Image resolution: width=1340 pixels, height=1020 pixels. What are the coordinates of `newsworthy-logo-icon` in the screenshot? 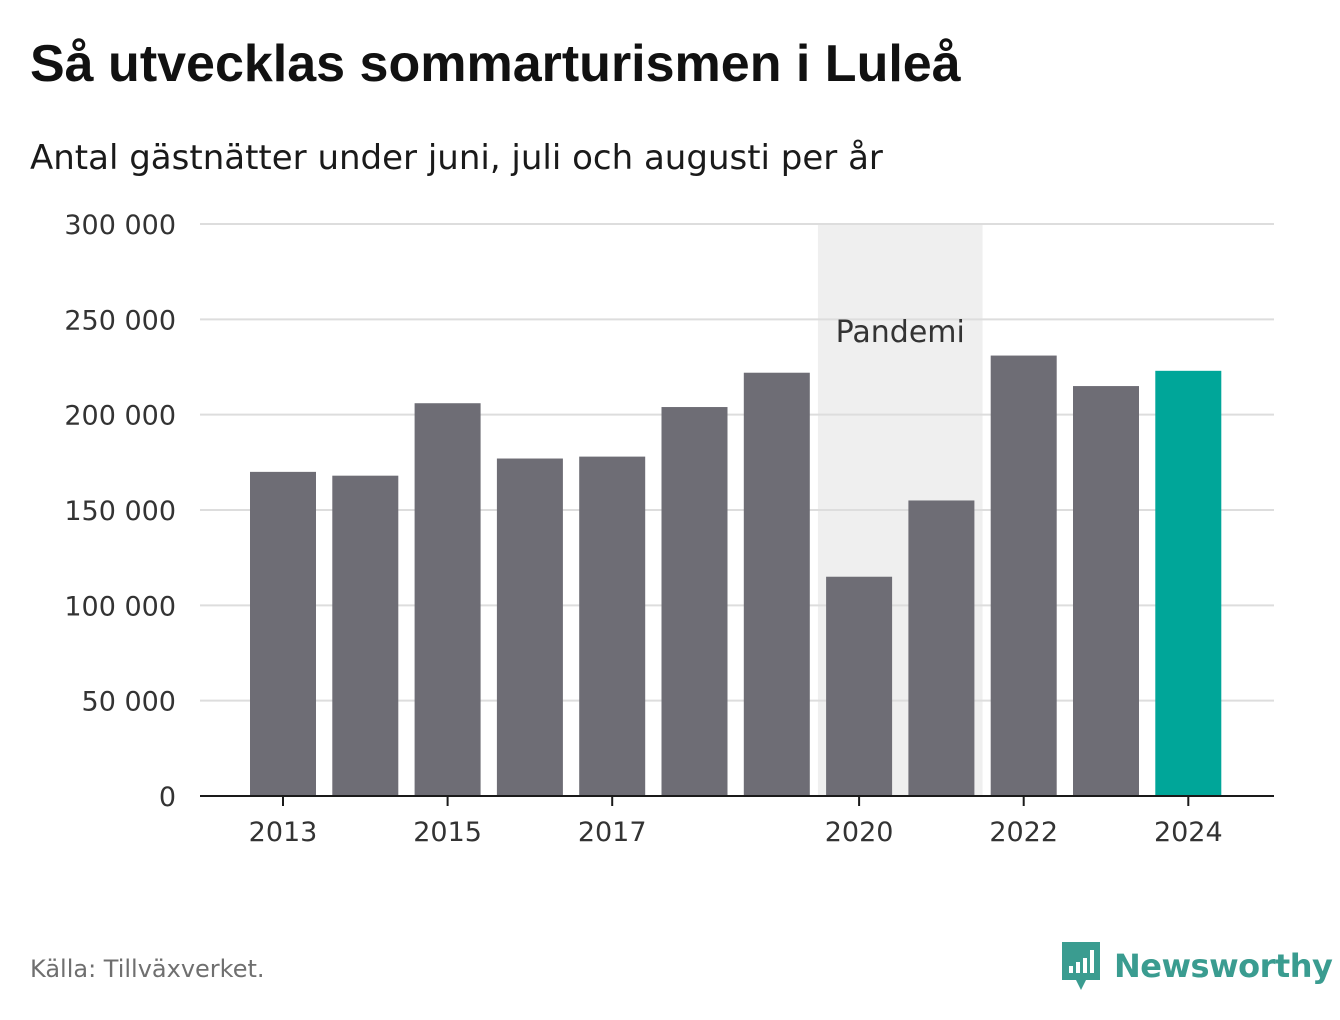 It's located at (1081, 966).